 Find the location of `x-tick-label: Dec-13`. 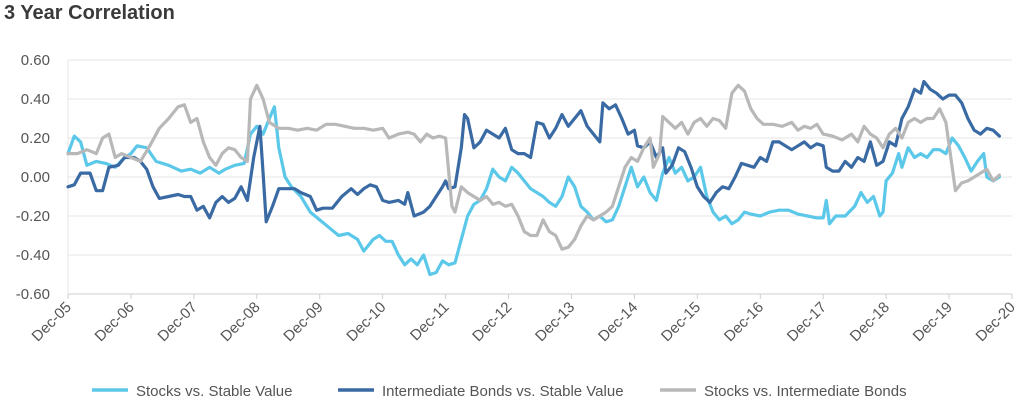

x-tick-label: Dec-13 is located at coordinates (555, 322).